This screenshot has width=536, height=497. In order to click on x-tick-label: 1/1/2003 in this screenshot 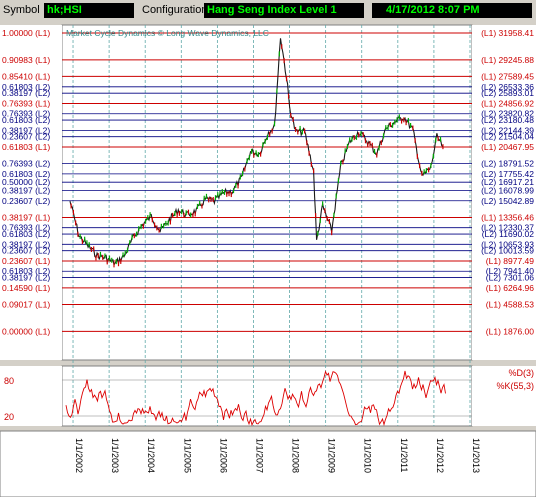, I will do `click(115, 455)`.